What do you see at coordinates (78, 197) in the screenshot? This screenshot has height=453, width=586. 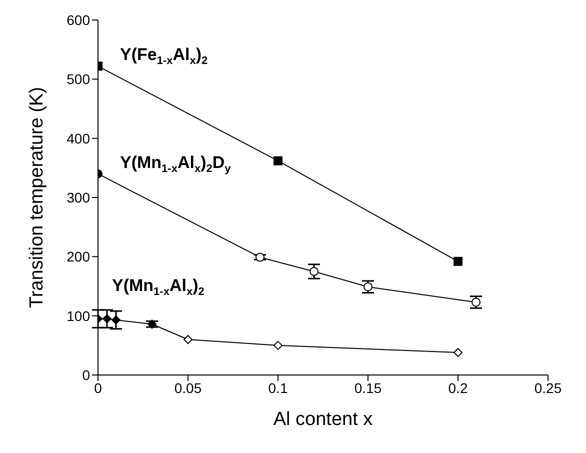 I see `y-tick-label: 300` at bounding box center [78, 197].